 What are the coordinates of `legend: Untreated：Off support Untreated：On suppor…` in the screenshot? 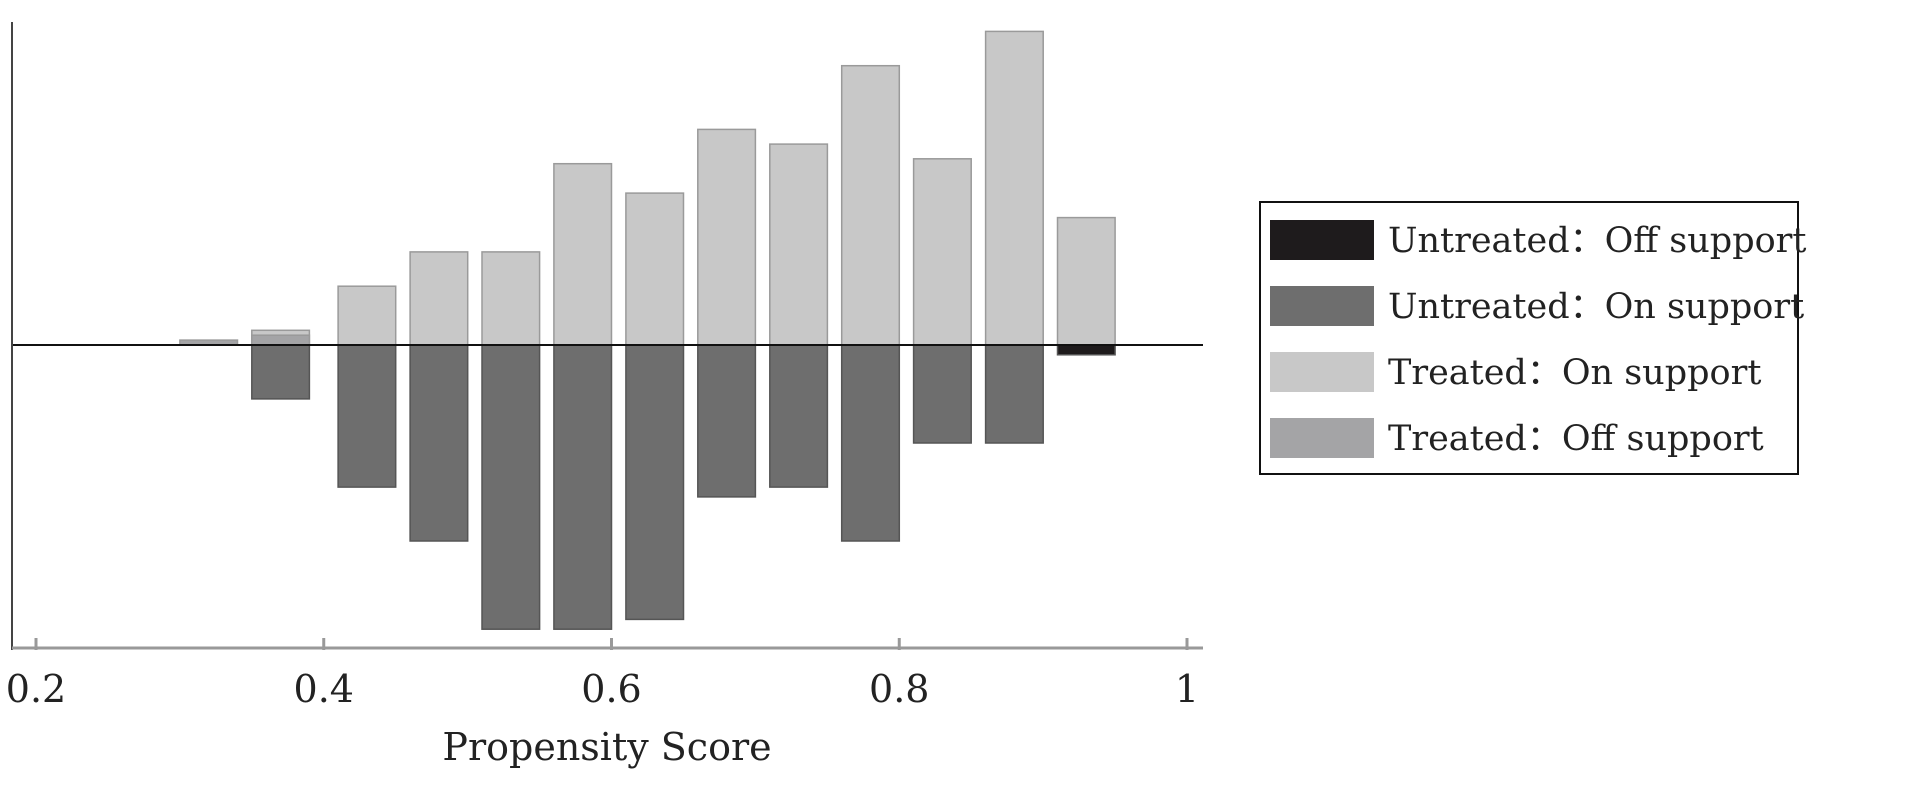 It's located at (1532, 338).